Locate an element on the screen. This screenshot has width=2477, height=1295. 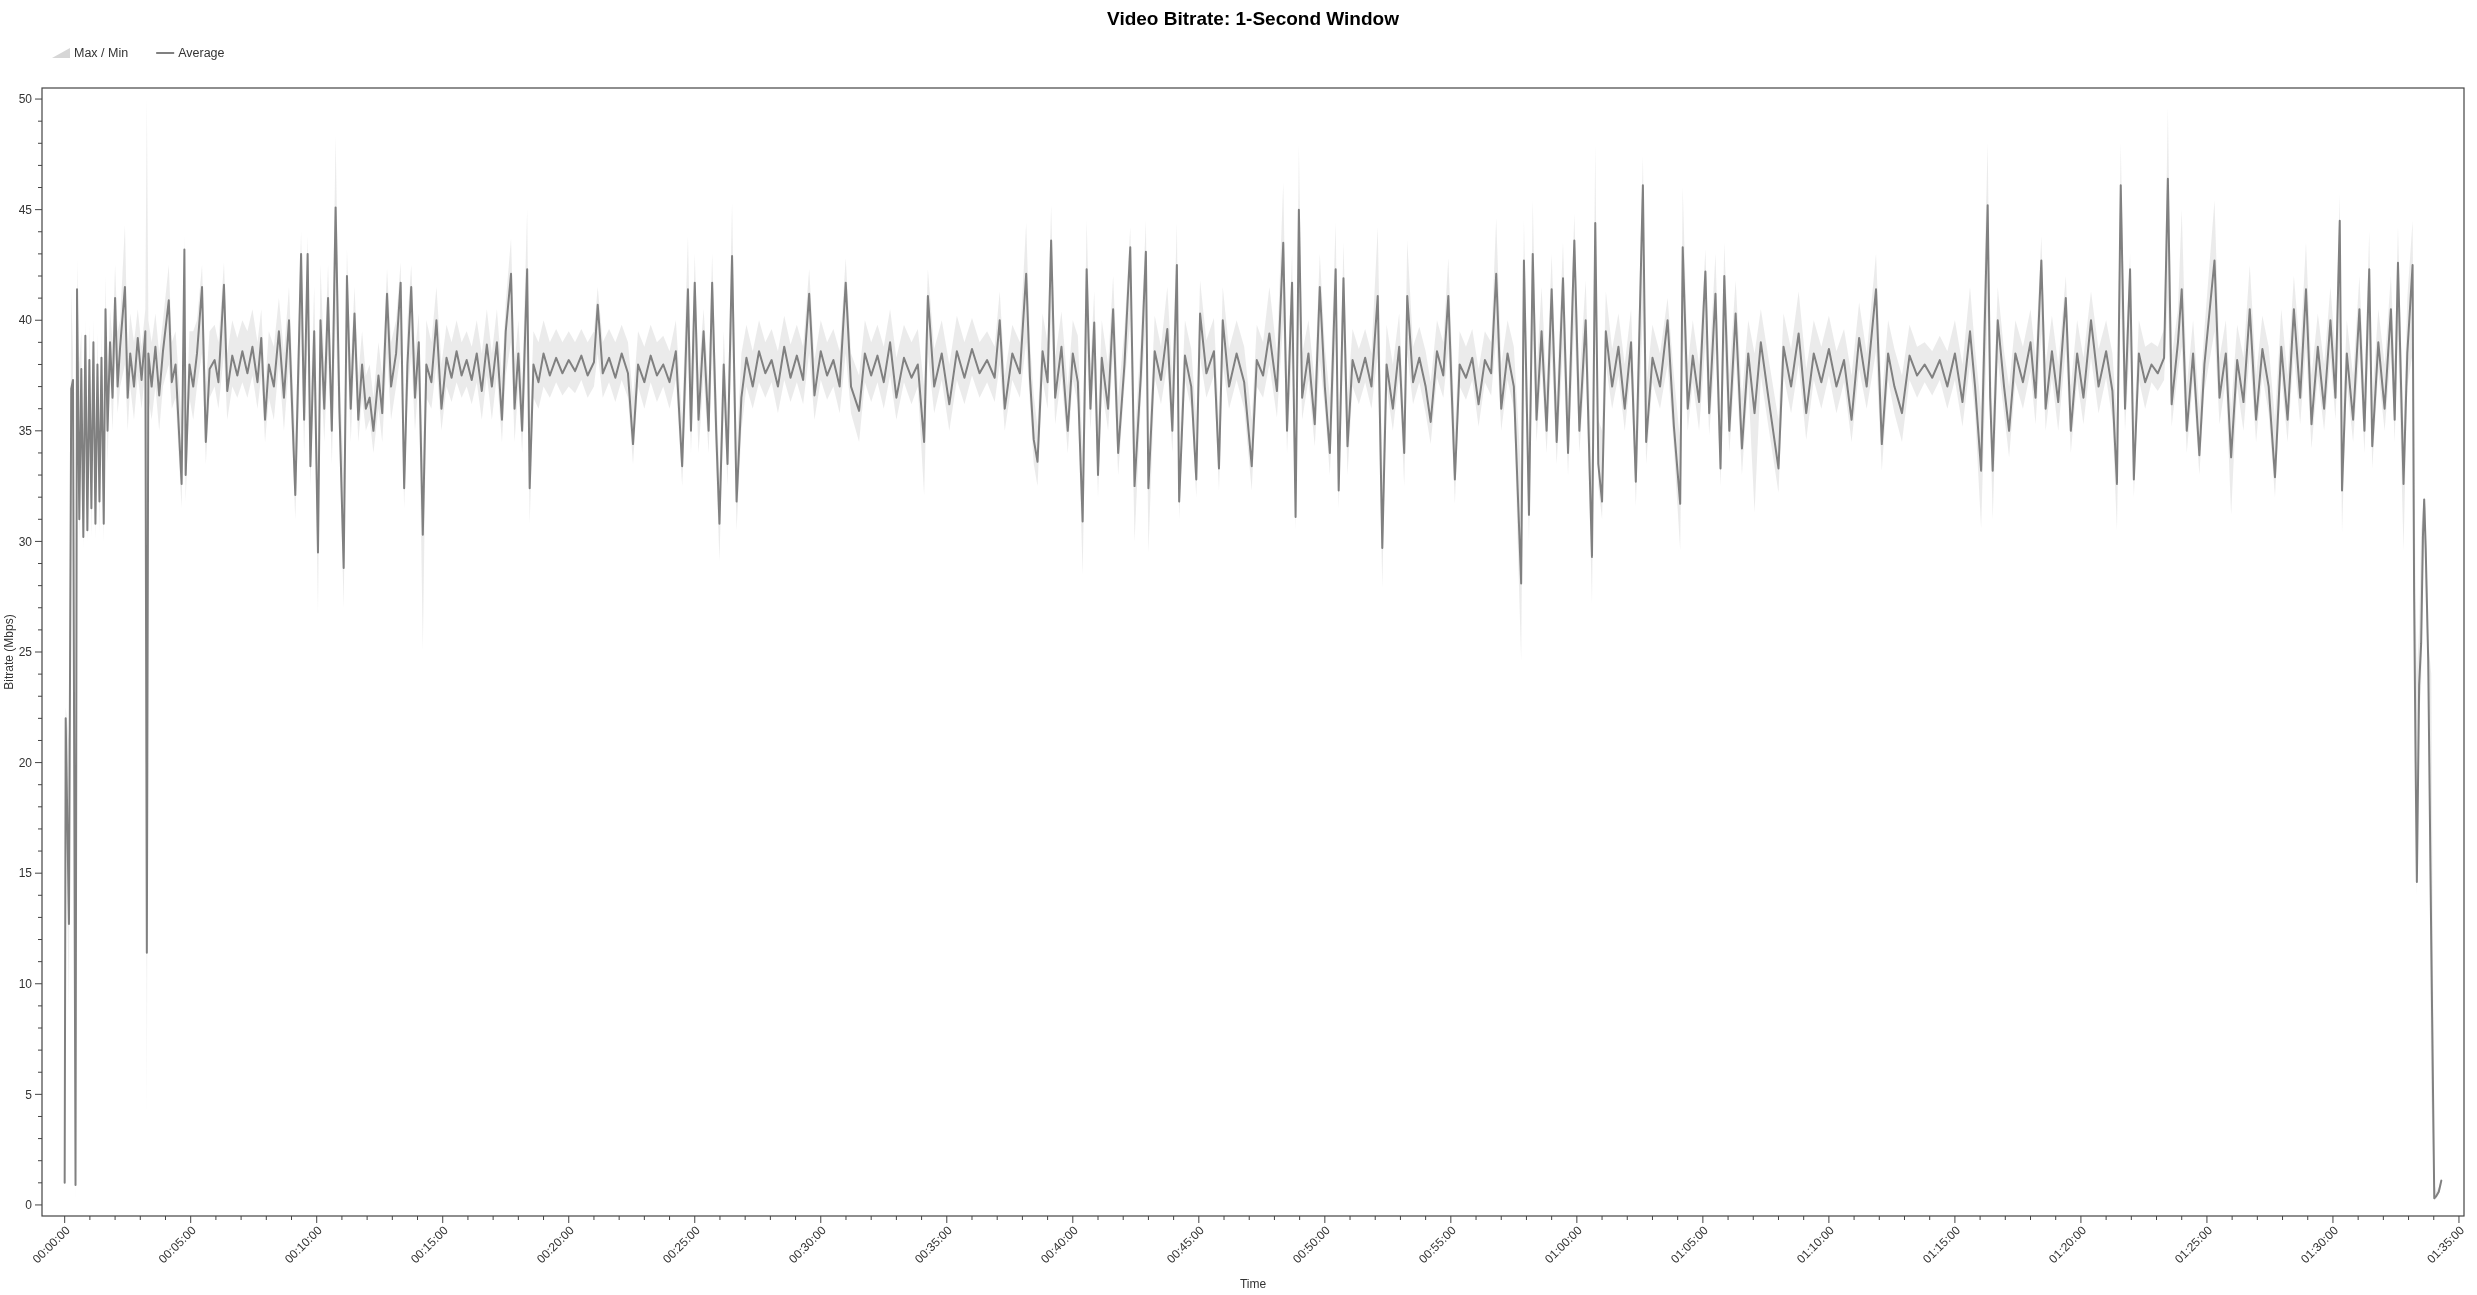
chart-title: Video Bitrate: 1-Second Window is located at coordinates (1253, 18).